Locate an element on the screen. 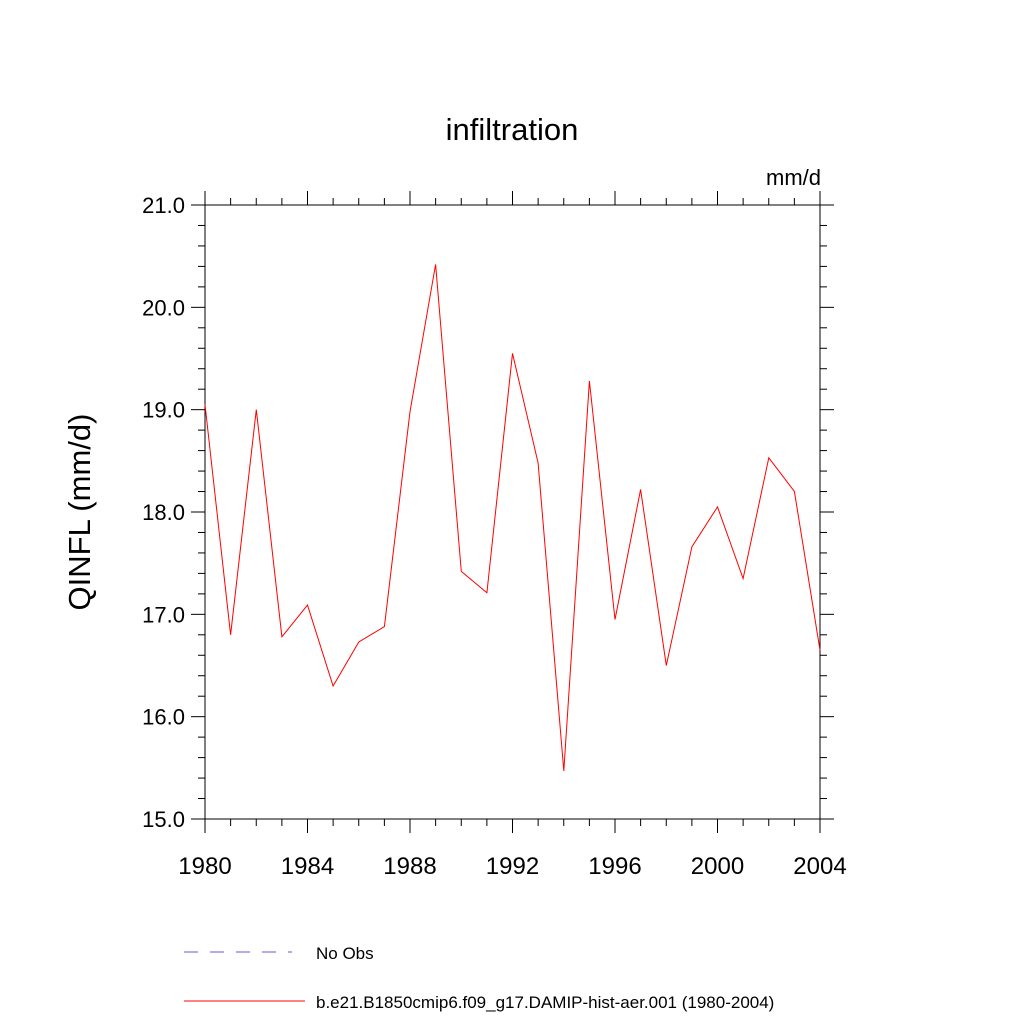 This screenshot has width=1024, height=1024. chart-title: infiltration is located at coordinates (512, 129).